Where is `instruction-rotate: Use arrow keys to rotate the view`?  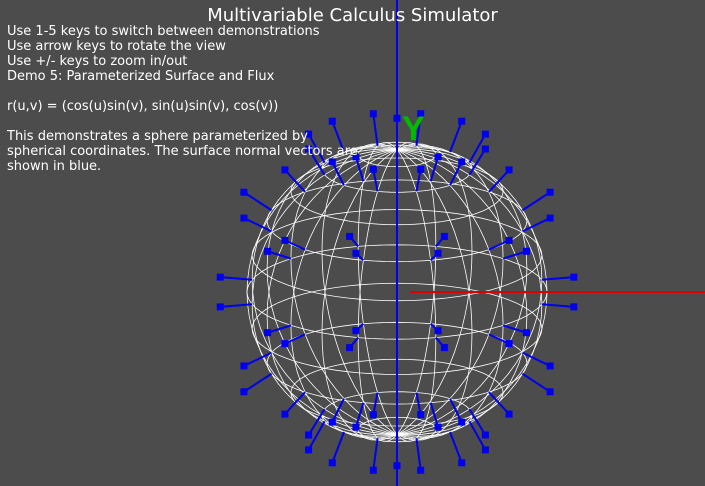
instruction-rotate: Use arrow keys to rotate the view is located at coordinates (116, 46).